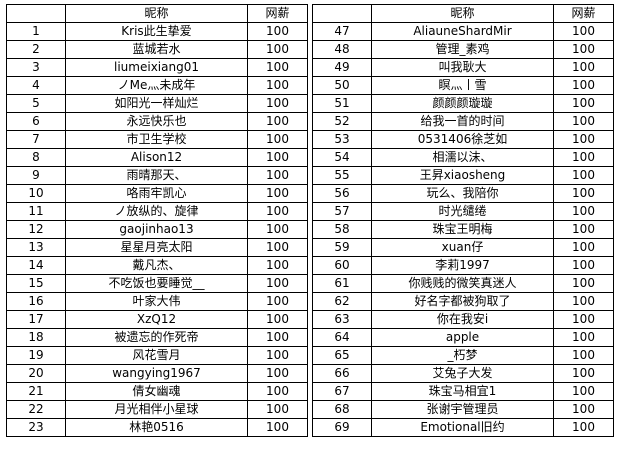 The height and width of the screenshot is (462, 626). Describe the element at coordinates (342, 283) in the screenshot. I see `cell-index: 61` at that location.